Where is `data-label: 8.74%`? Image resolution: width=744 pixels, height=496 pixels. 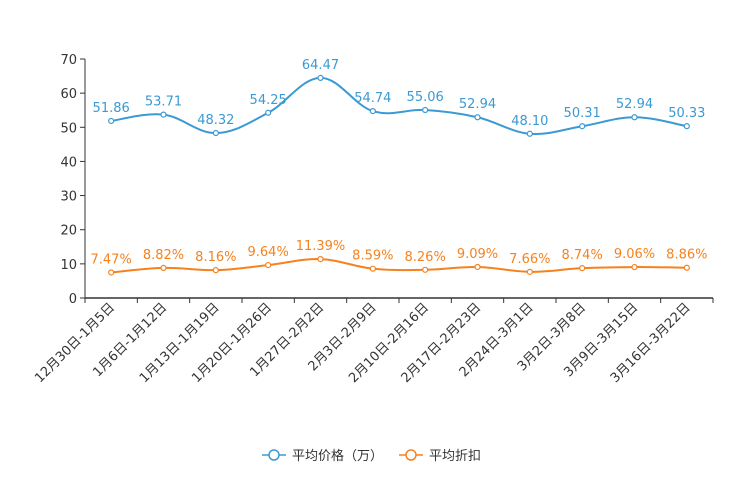
data-label: 8.74% is located at coordinates (582, 255).